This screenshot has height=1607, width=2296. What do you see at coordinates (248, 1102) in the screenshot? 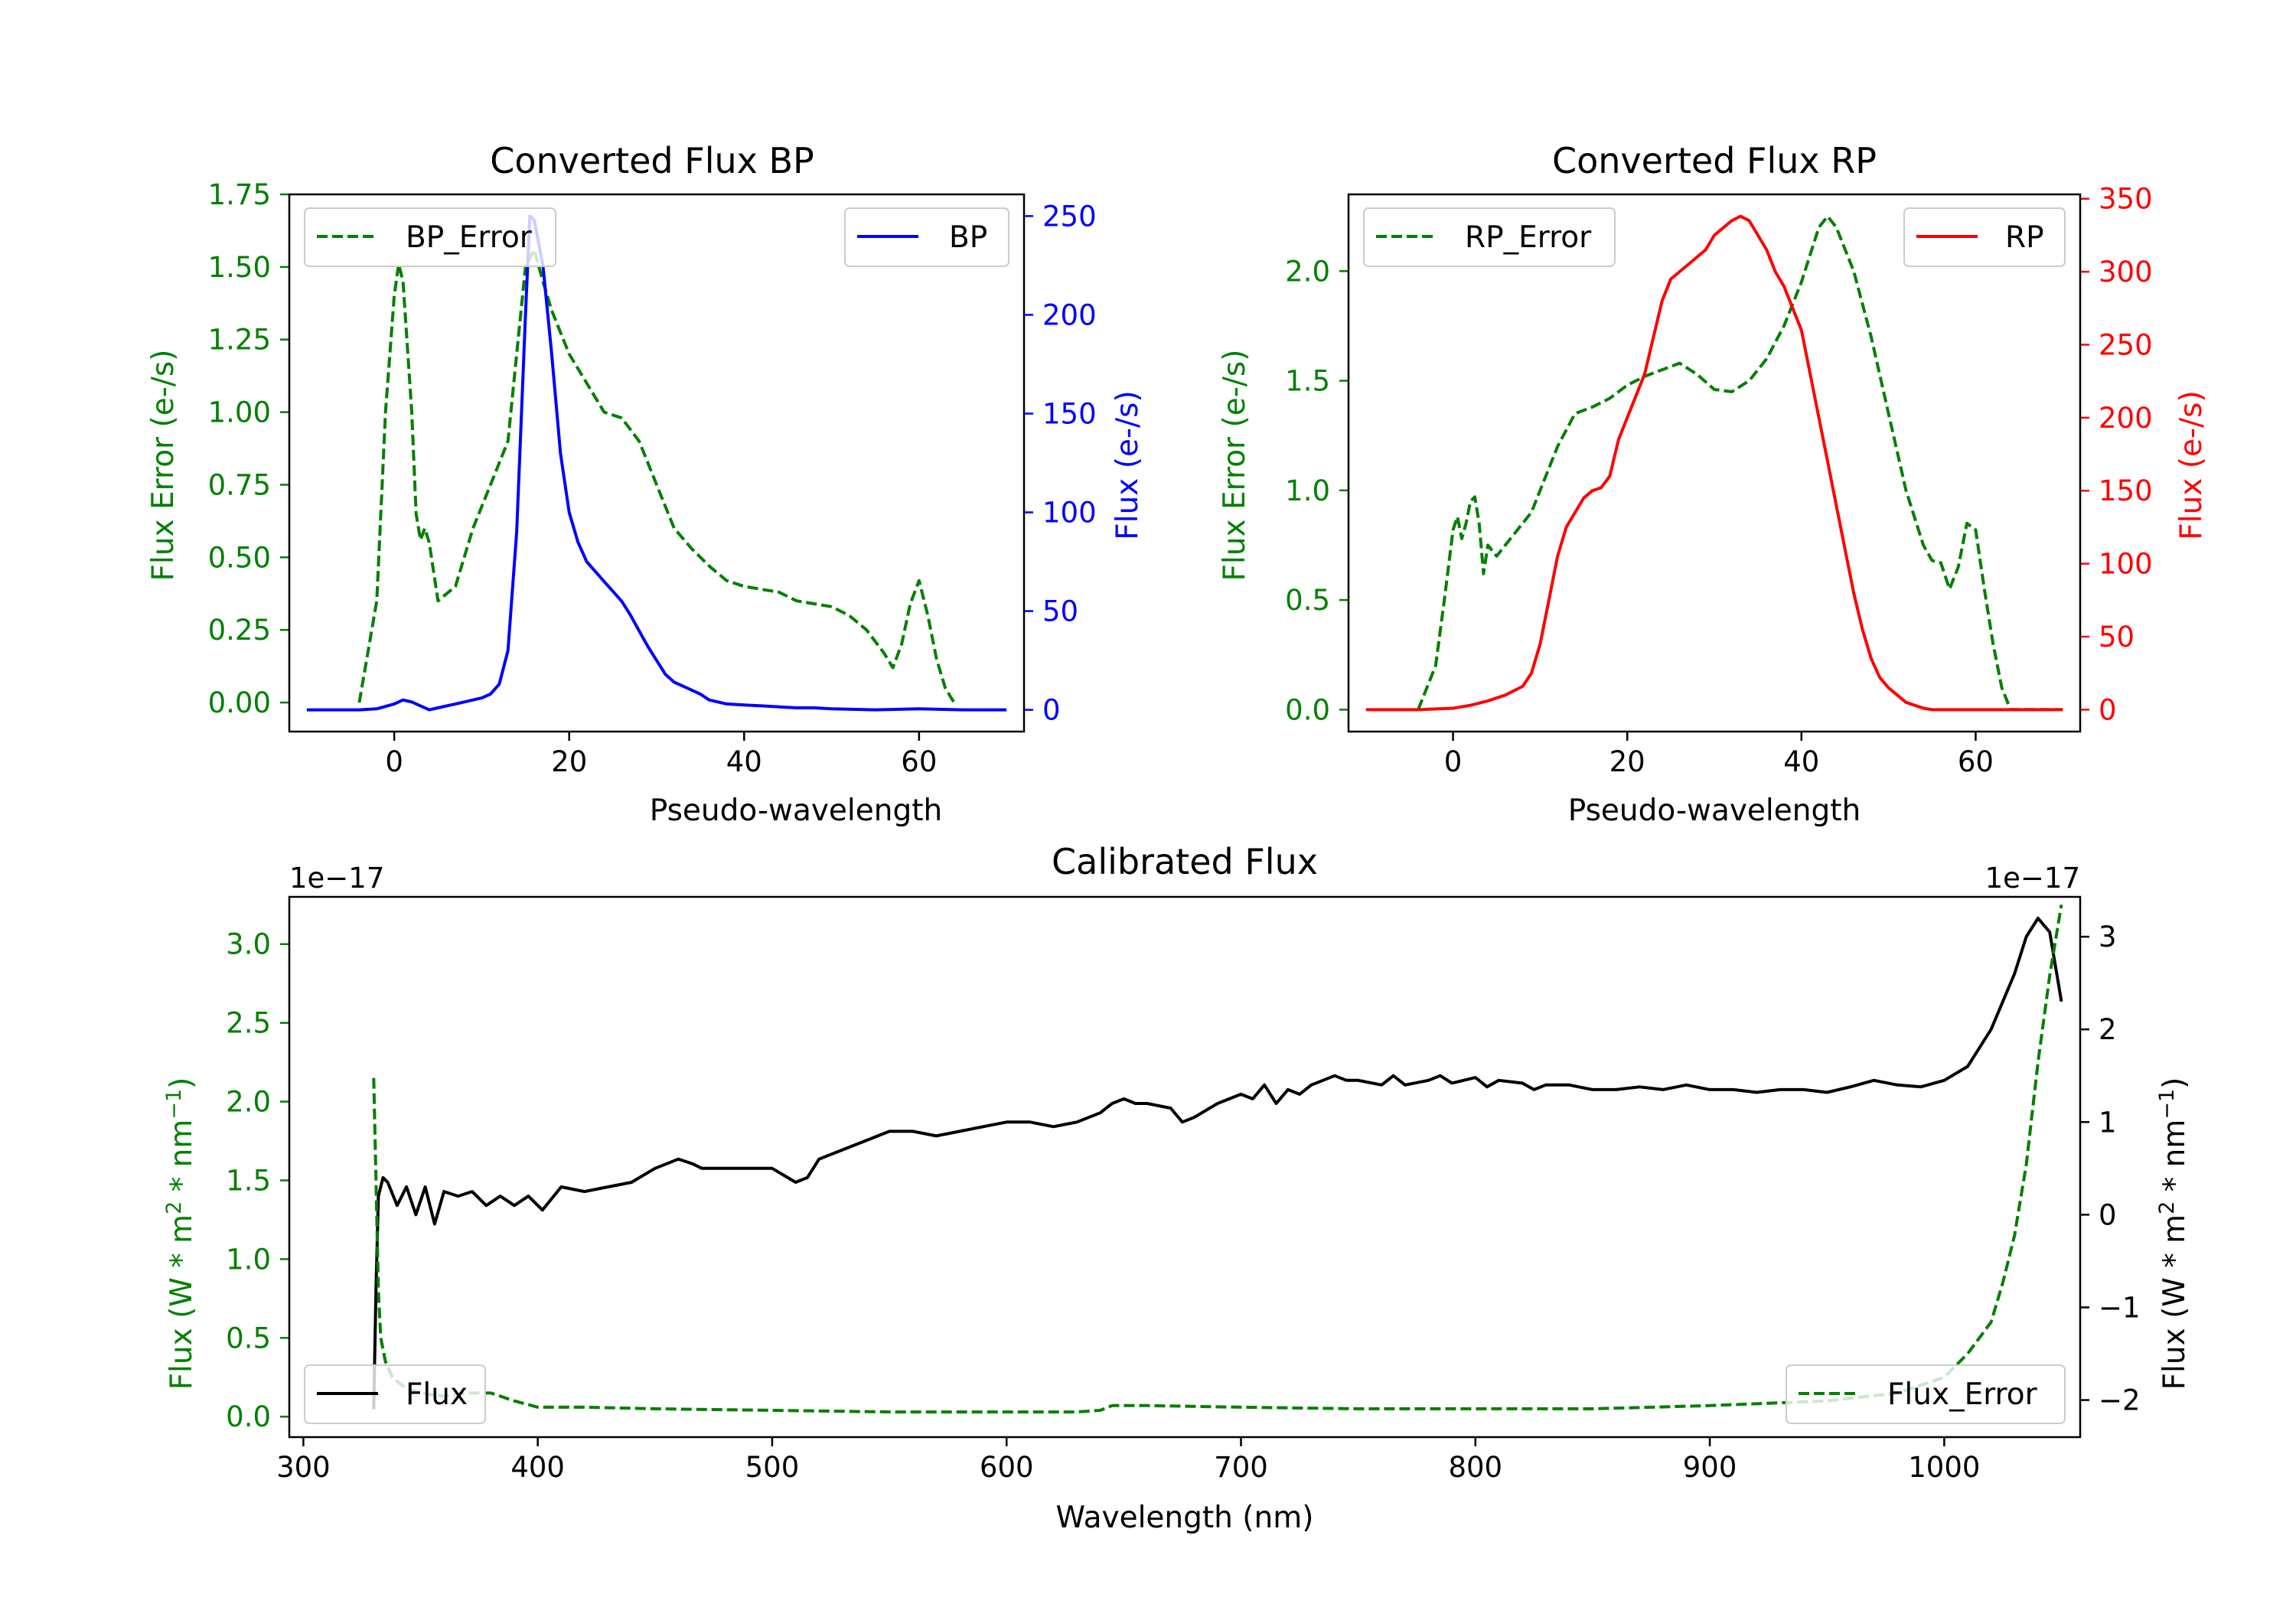
I see `calibrated-left-tick-label: 2.0` at bounding box center [248, 1102].